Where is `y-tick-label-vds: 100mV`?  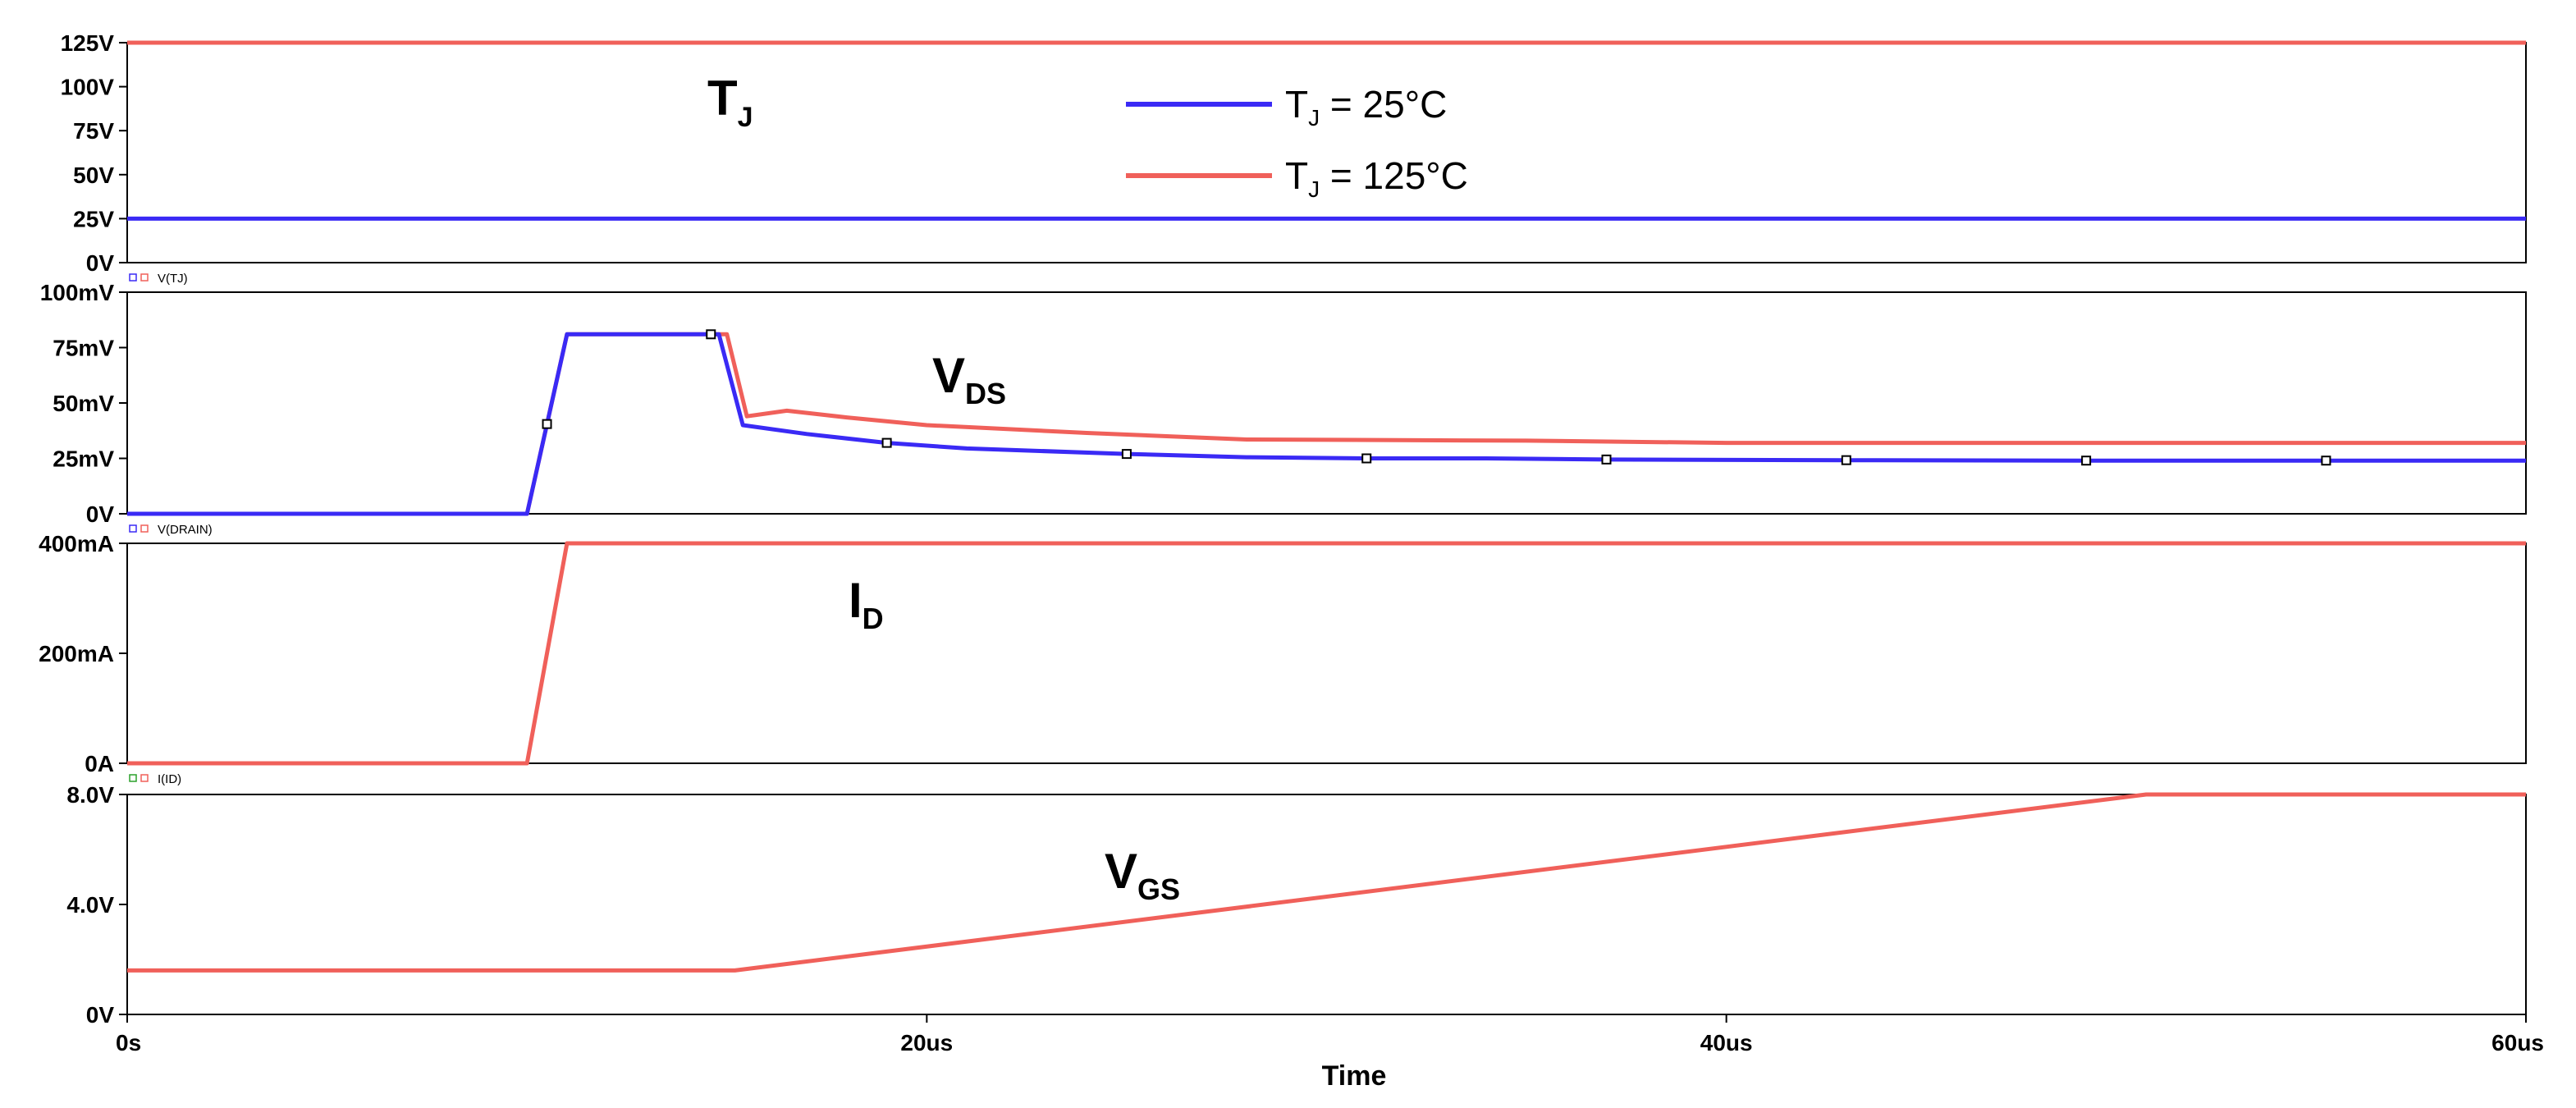 y-tick-label-vds: 100mV is located at coordinates (77, 292).